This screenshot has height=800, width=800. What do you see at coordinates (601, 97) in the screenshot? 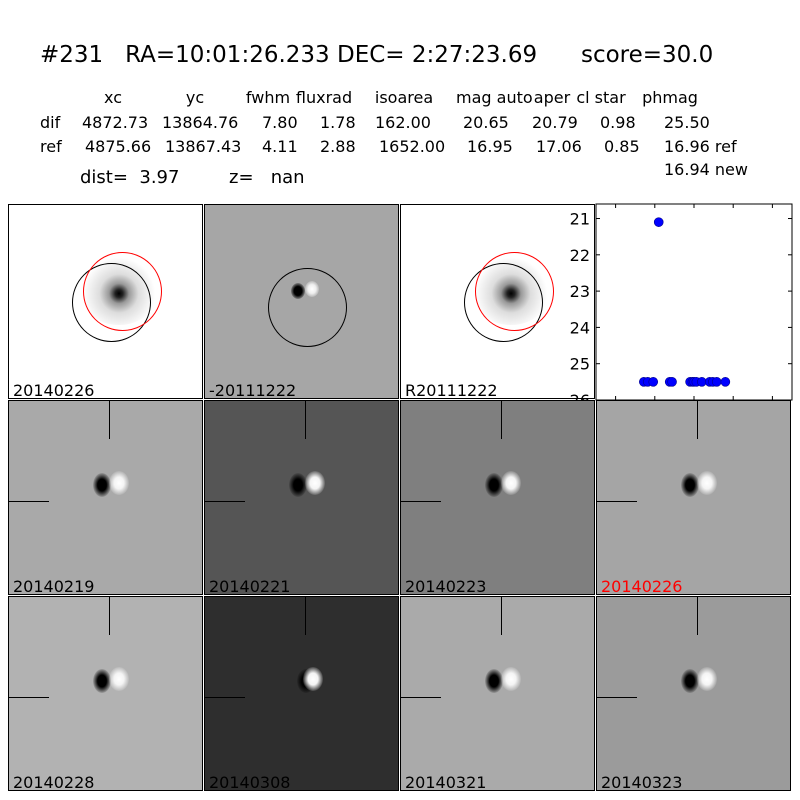
I see `column-header: cl star` at bounding box center [601, 97].